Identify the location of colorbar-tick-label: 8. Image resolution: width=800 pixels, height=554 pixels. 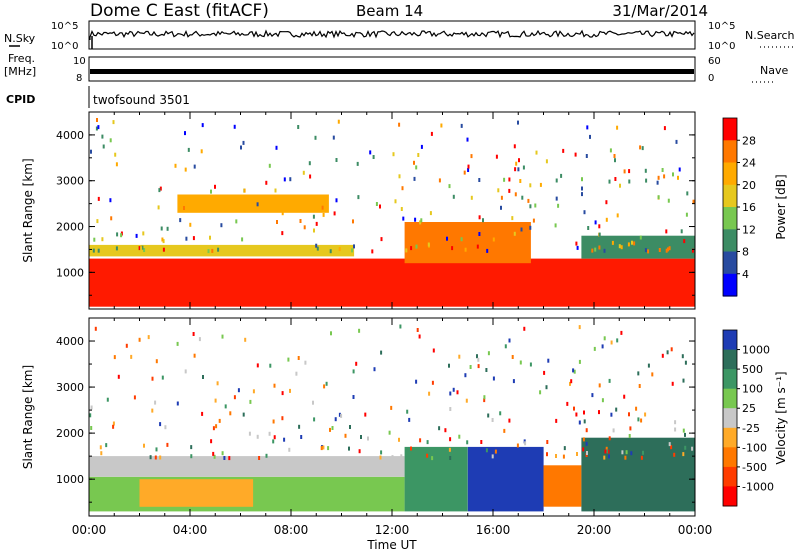
(745, 252).